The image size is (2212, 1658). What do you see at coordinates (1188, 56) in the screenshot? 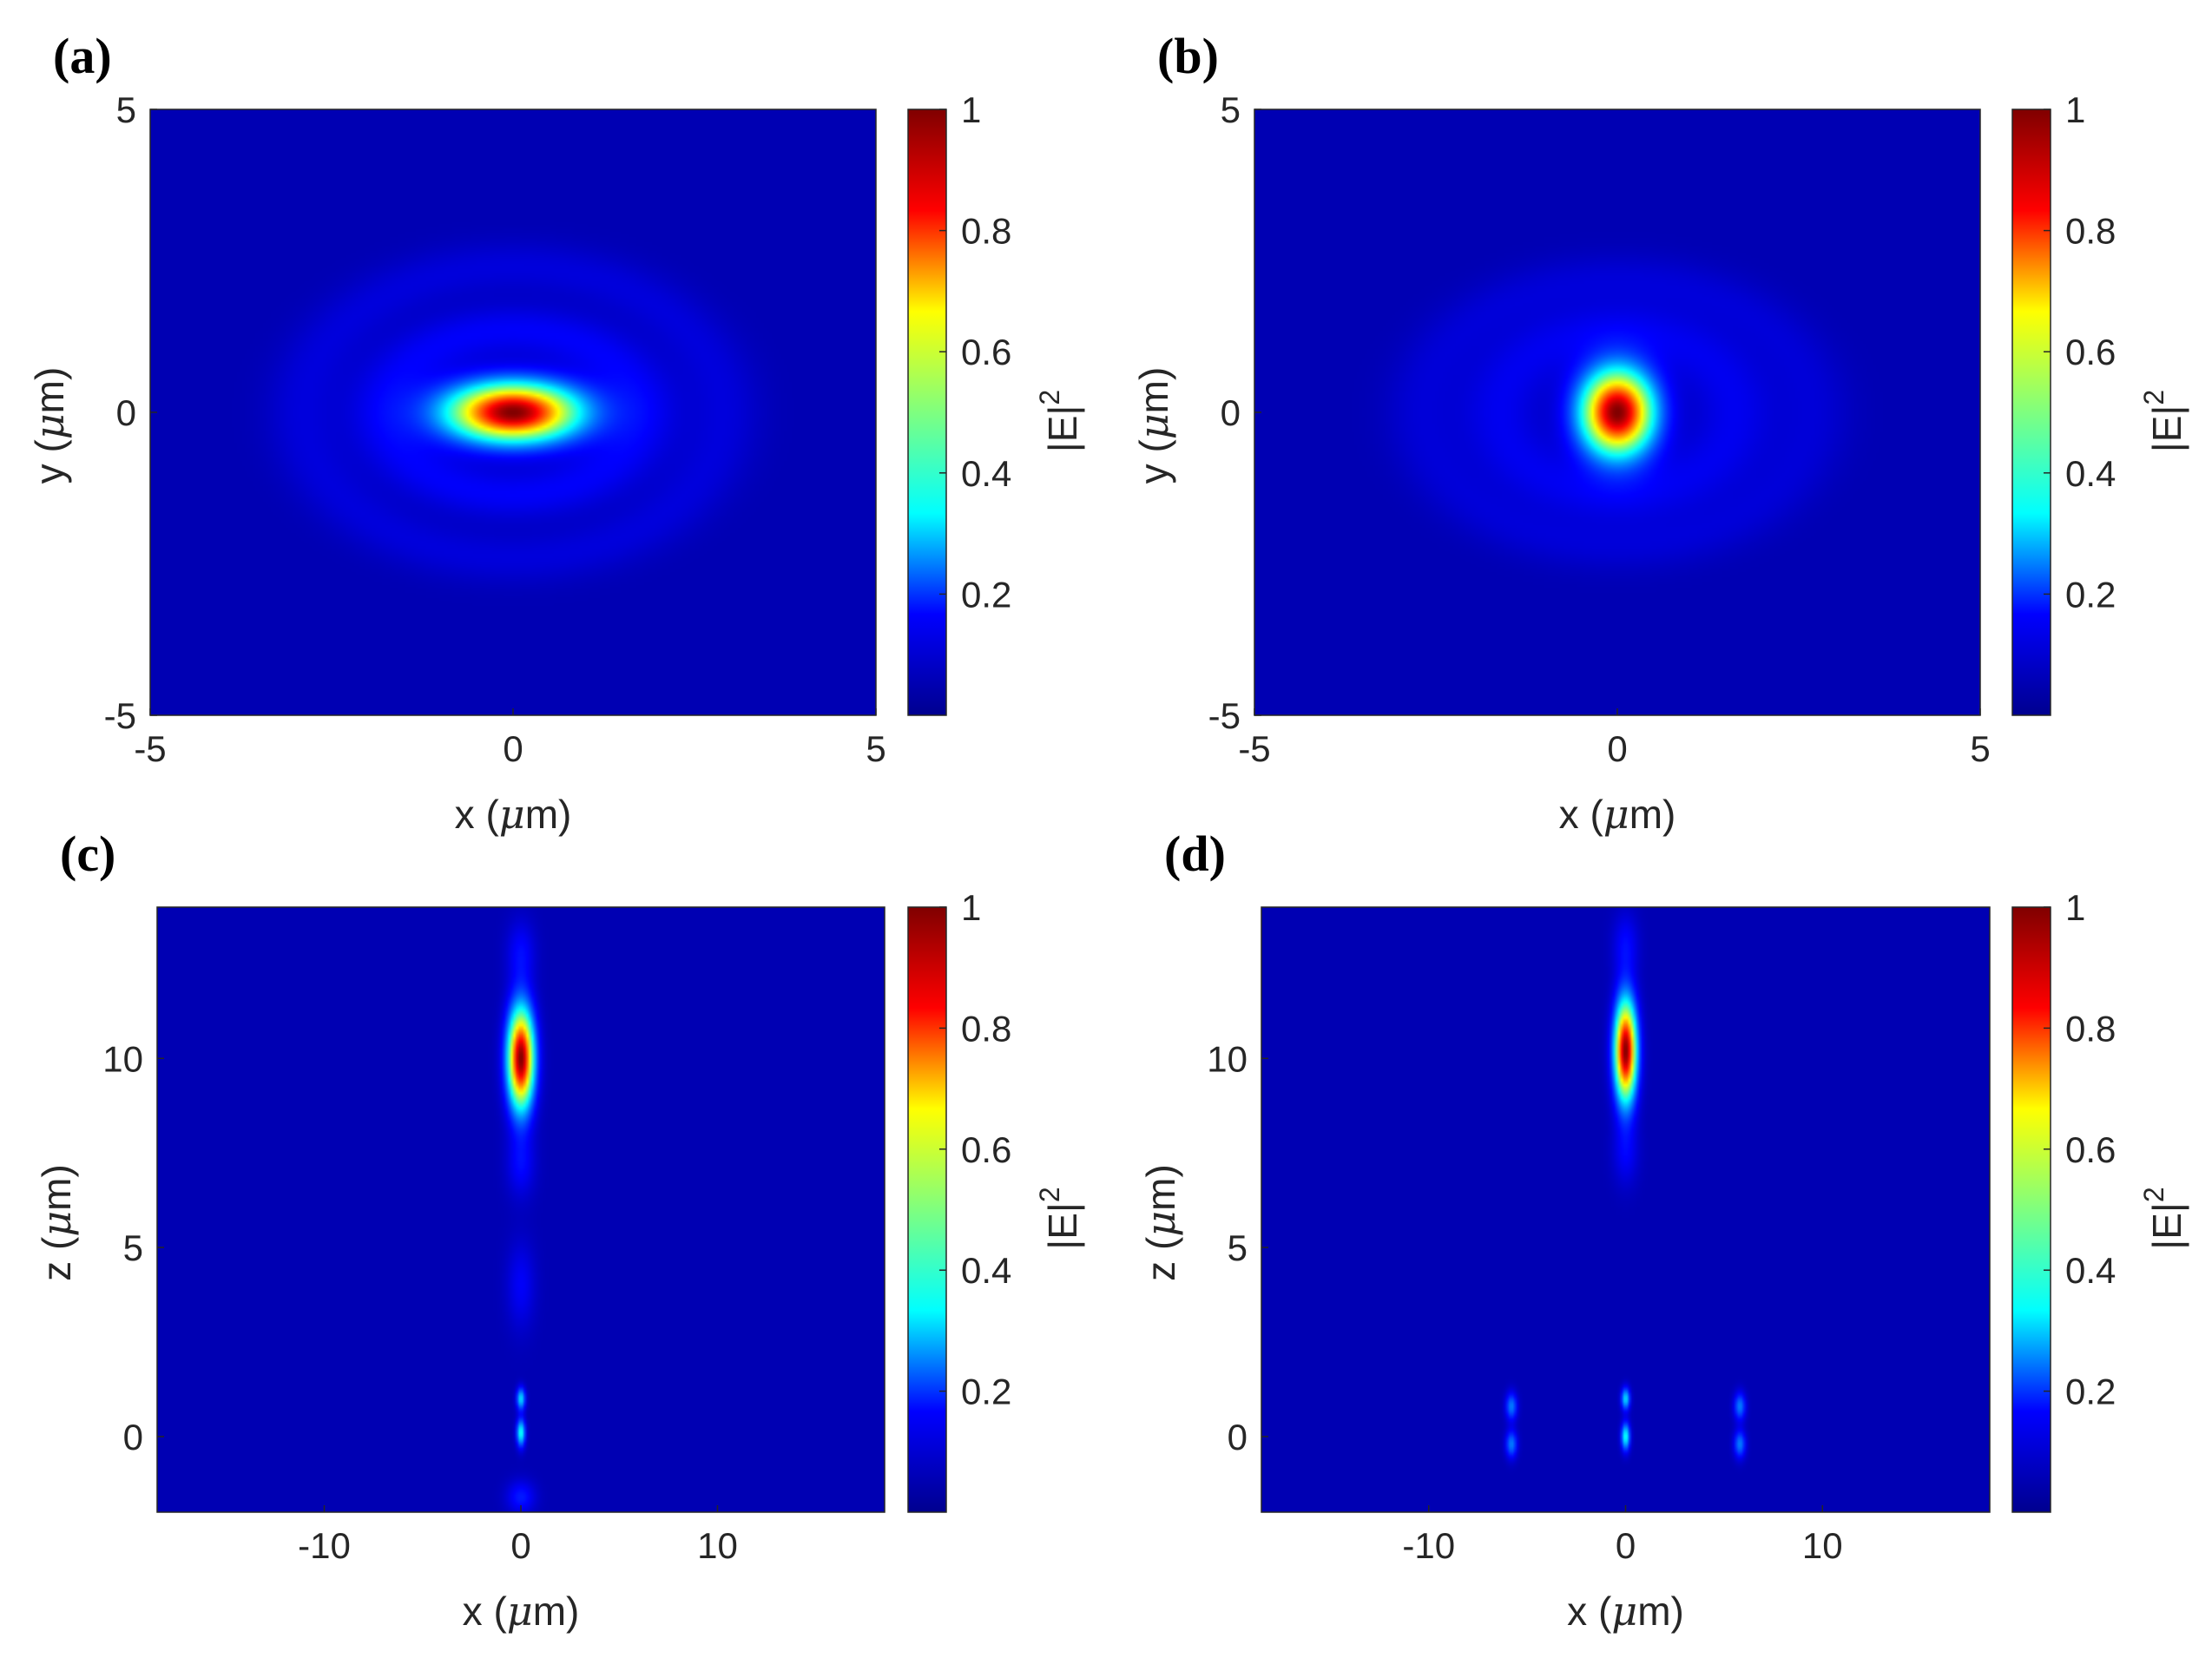
I see `panel-label: (b)` at bounding box center [1188, 56].